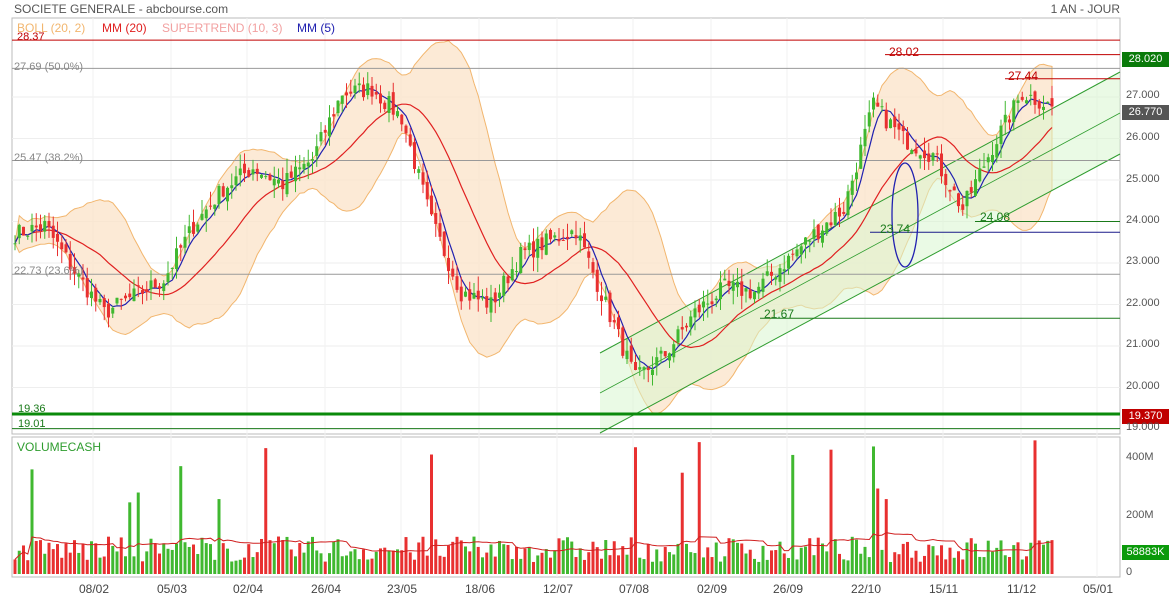  Describe the element at coordinates (94, 589) in the screenshot. I see `x-tick-0802: 08/02` at that location.